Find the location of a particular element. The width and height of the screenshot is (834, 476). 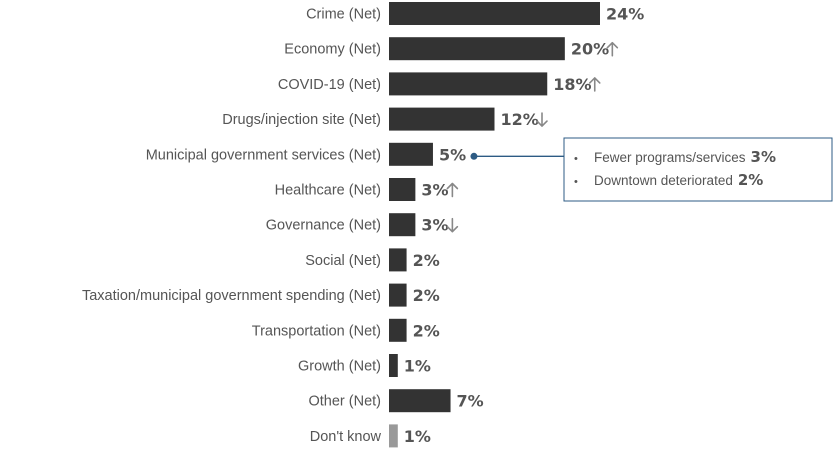

bar-row-crime-net: Crime (Net) 24% is located at coordinates (475, 13).